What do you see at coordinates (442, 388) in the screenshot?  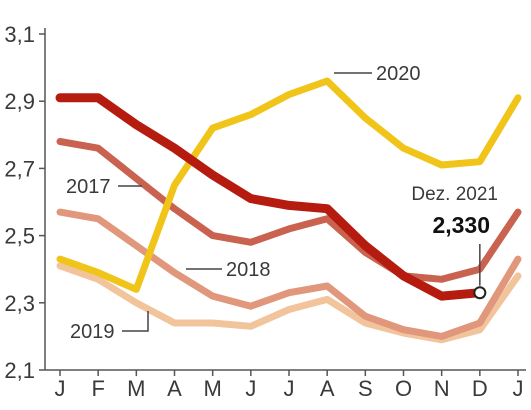 I see `x-tick-label: N` at bounding box center [442, 388].